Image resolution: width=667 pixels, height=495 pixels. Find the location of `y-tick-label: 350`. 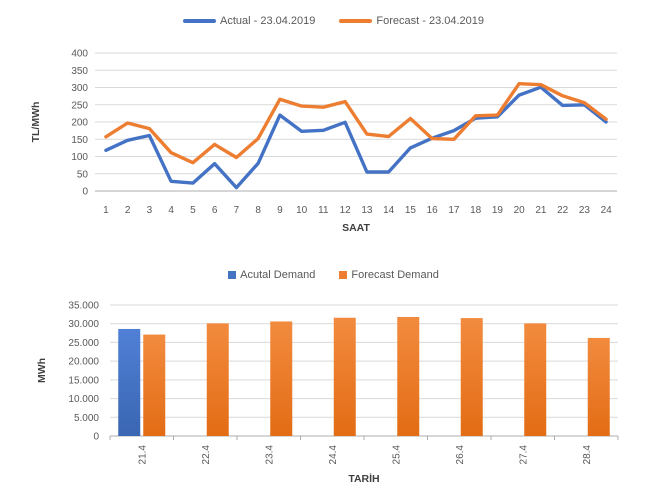

y-tick-label: 350 is located at coordinates (79, 71).